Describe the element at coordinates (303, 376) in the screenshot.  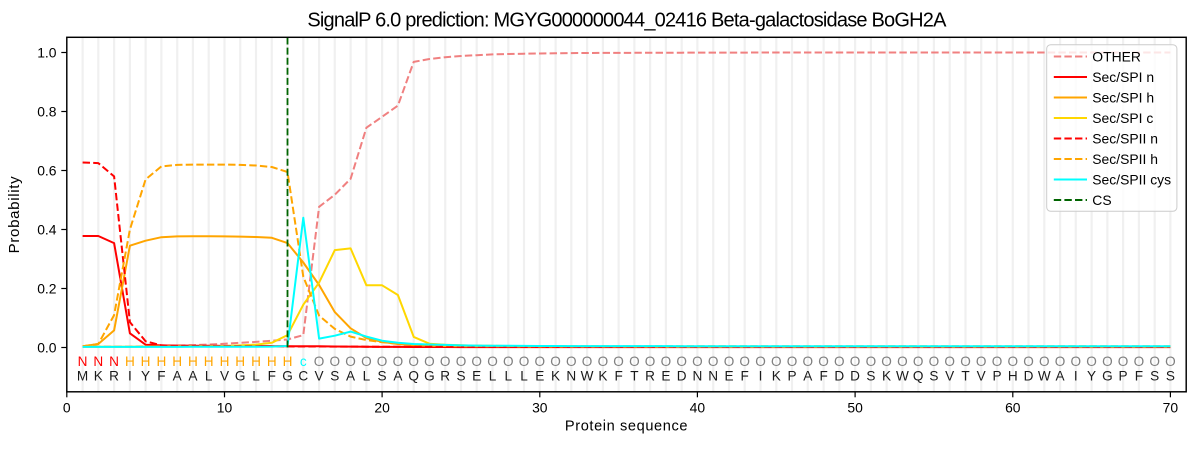
I see `svg-text: C` at that location.